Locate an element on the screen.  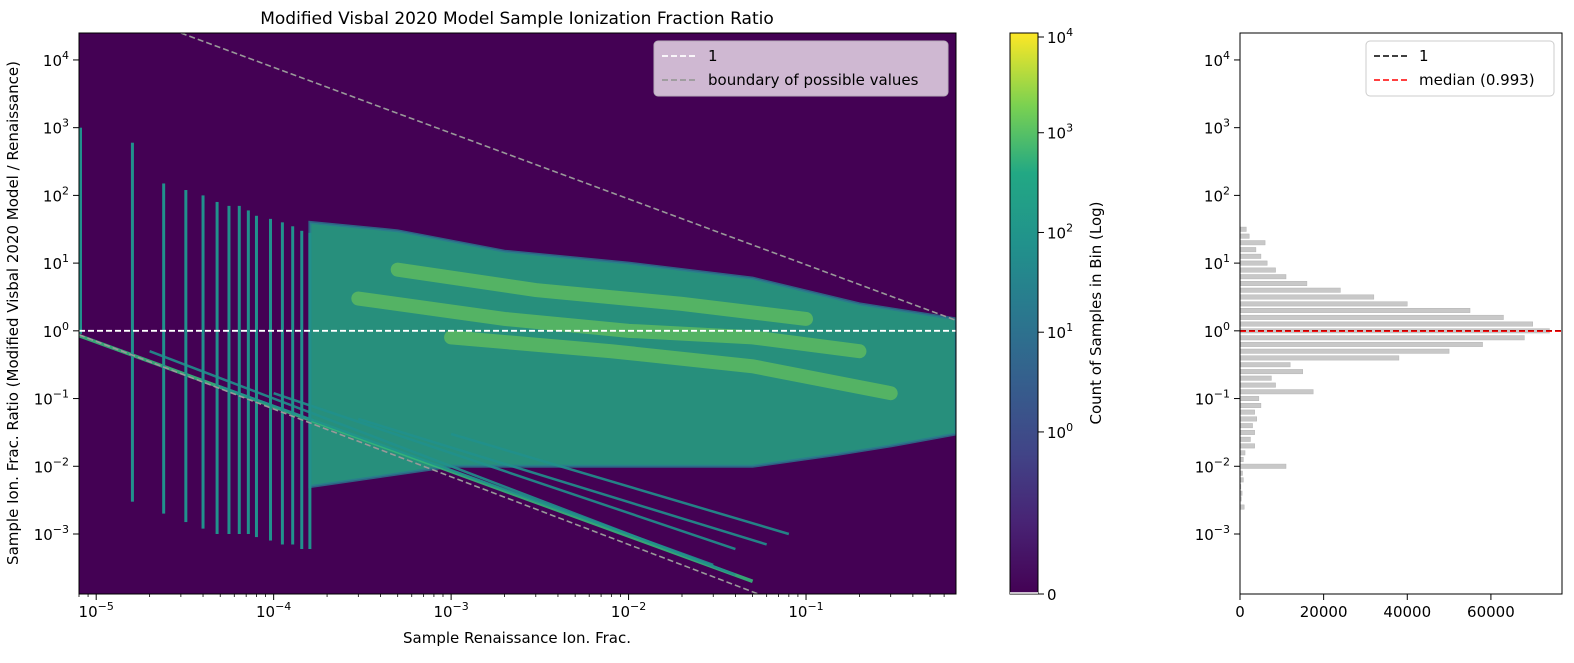
colorbar-tick-label: 10⁴ is located at coordinates (1060, 36).